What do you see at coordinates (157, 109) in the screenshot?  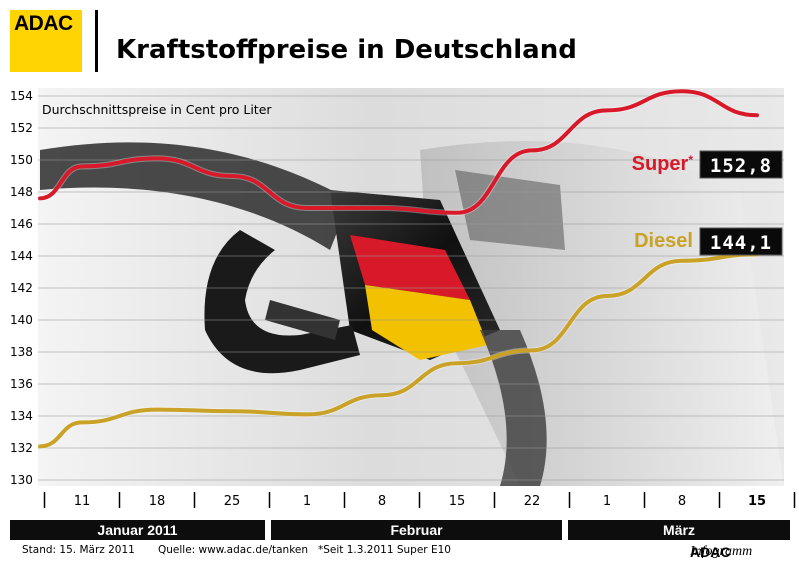 I see `chart-subtitle: Durchschnittspreise in Cent pro Liter` at bounding box center [157, 109].